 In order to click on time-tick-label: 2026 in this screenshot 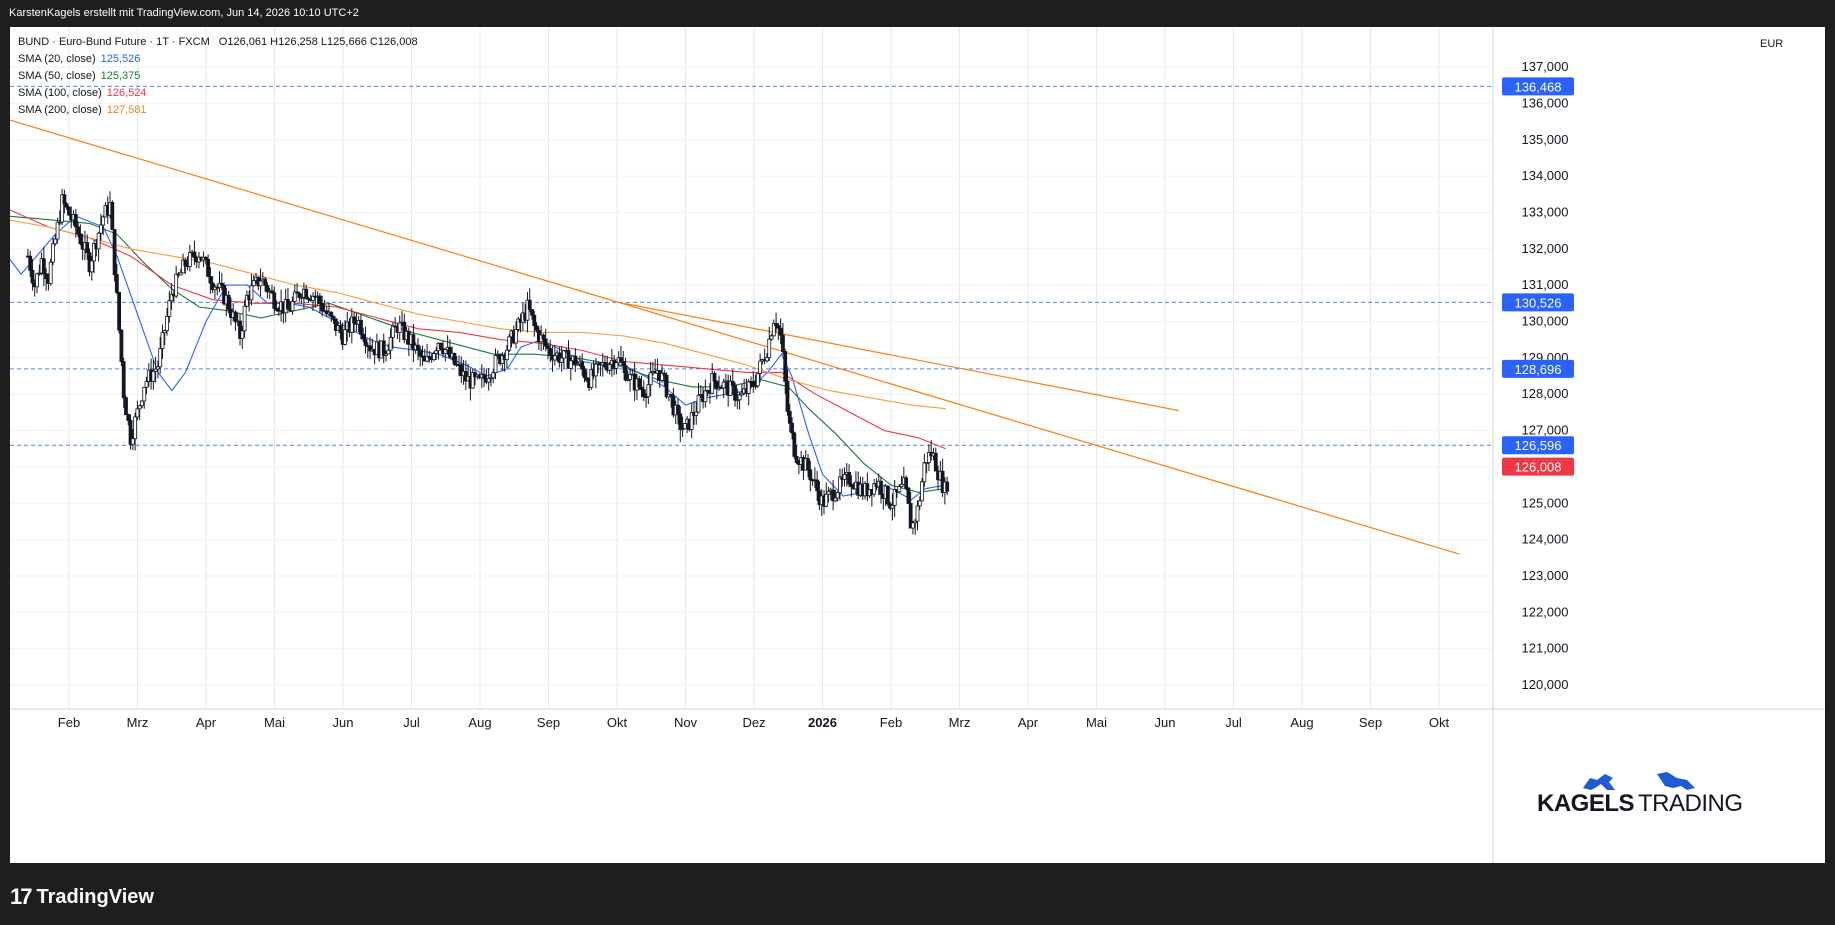, I will do `click(822, 722)`.